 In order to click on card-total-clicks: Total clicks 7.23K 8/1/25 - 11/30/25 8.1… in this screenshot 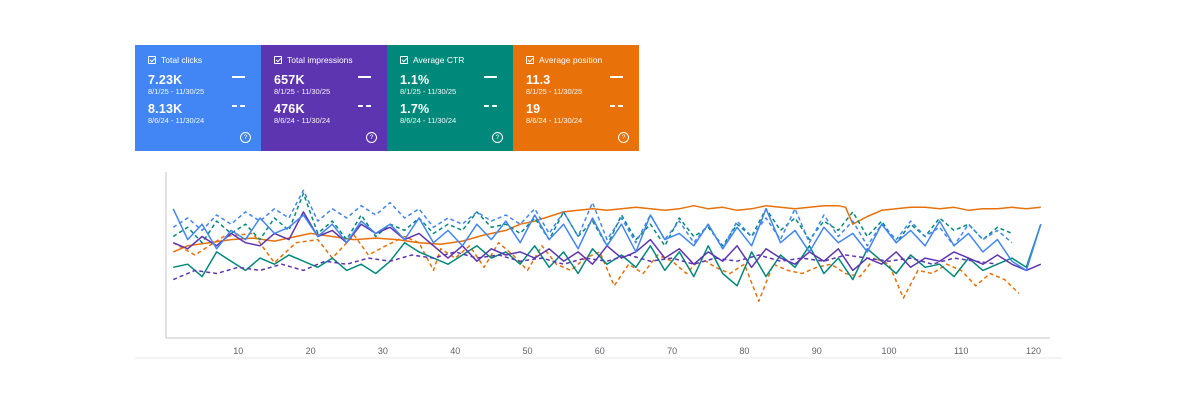, I will do `click(198, 98)`.